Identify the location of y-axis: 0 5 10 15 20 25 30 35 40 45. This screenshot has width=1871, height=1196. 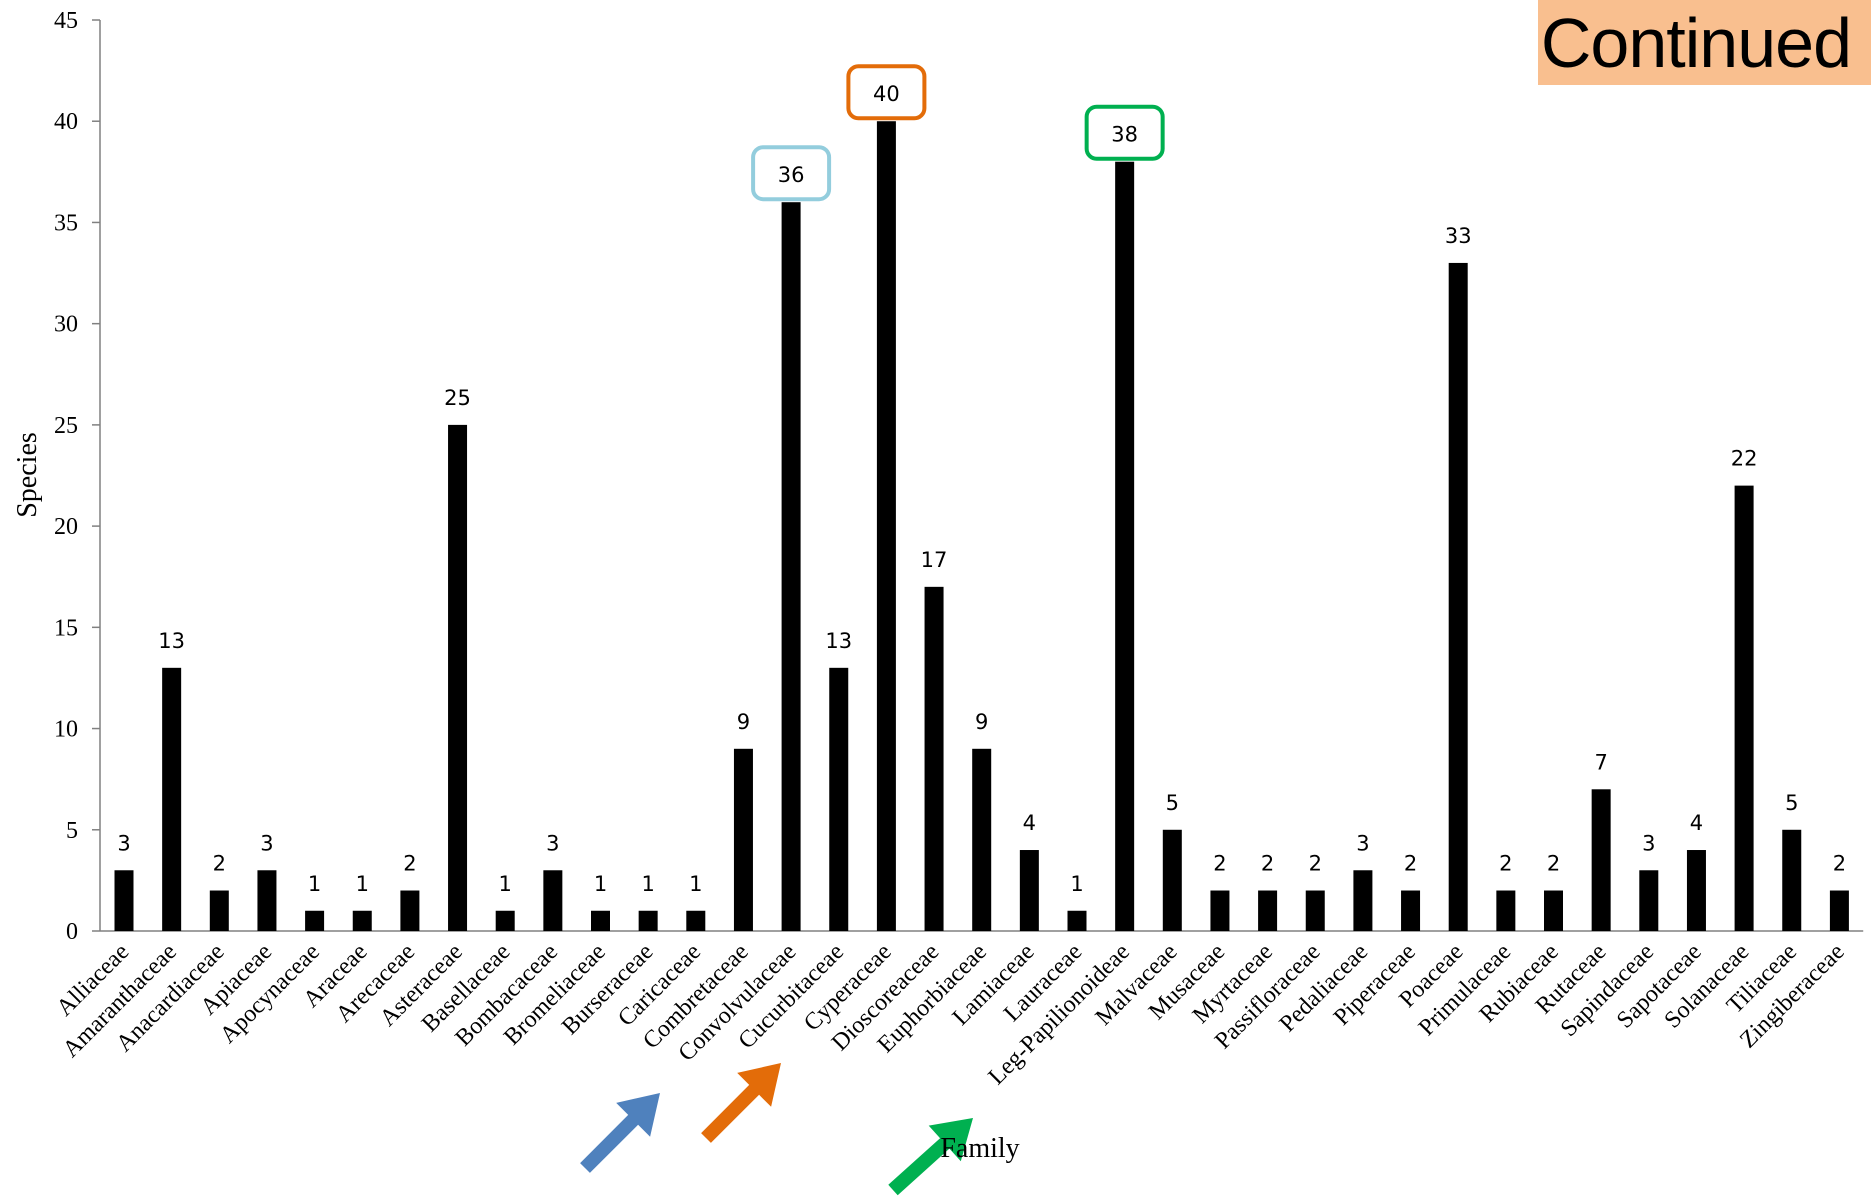
(77, 476).